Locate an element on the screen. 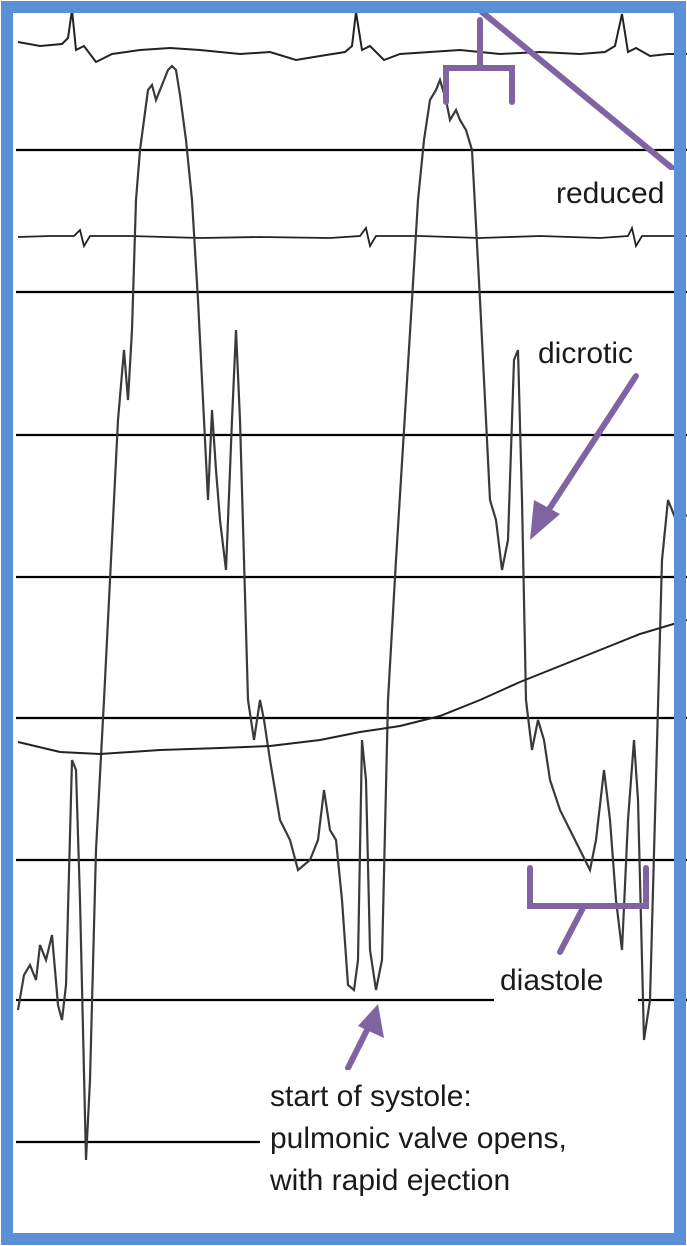 This screenshot has height=1246, width=687. reduced-label-bg is located at coordinates (617, 193).